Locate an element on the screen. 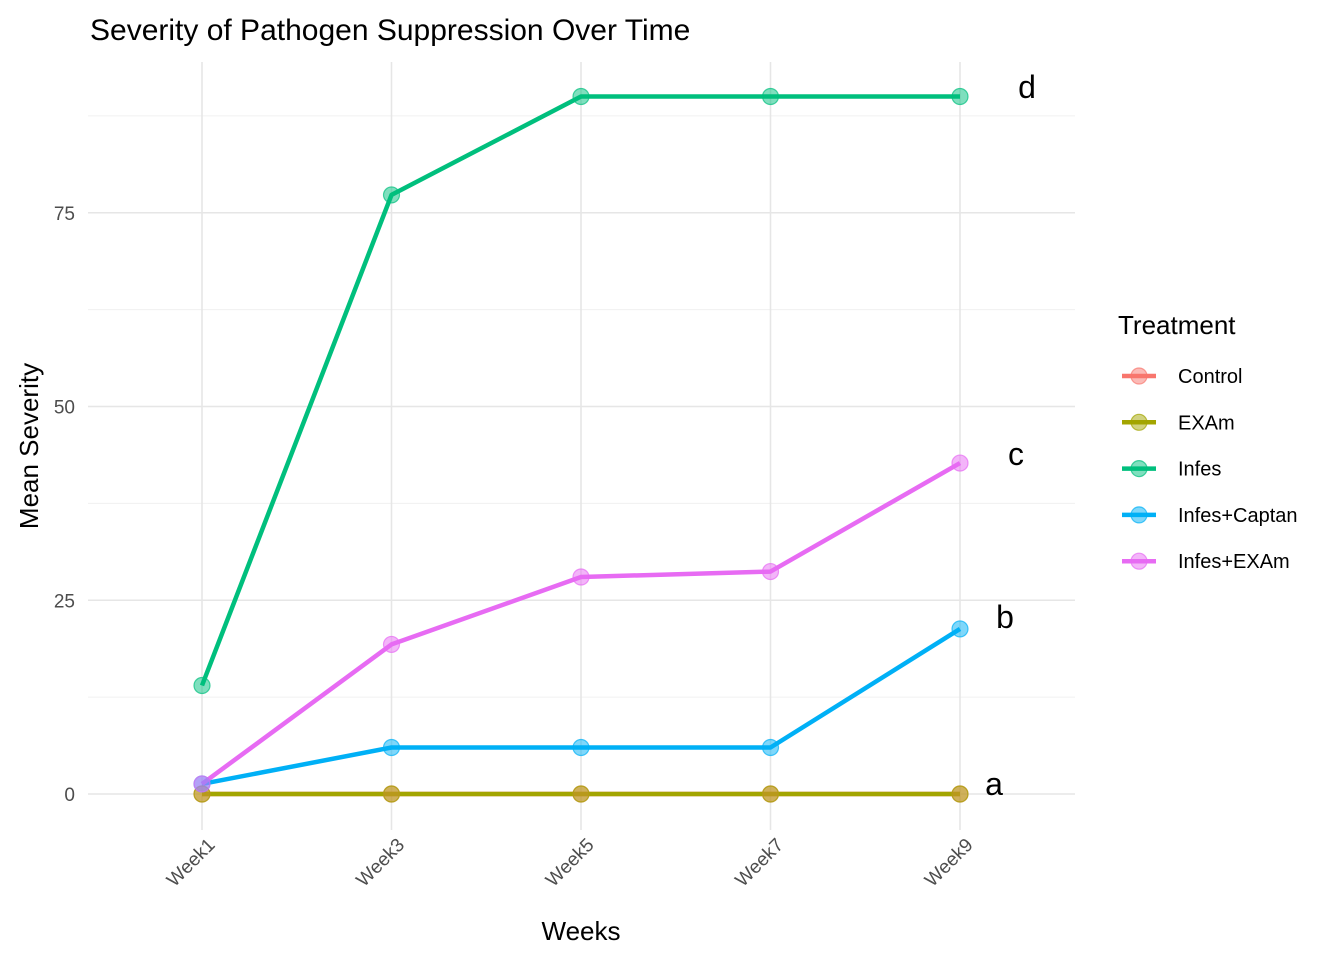 Image resolution: width=1344 pixels, height=960 pixels. legend-item-label: Infes+Captan is located at coordinates (1238, 516).